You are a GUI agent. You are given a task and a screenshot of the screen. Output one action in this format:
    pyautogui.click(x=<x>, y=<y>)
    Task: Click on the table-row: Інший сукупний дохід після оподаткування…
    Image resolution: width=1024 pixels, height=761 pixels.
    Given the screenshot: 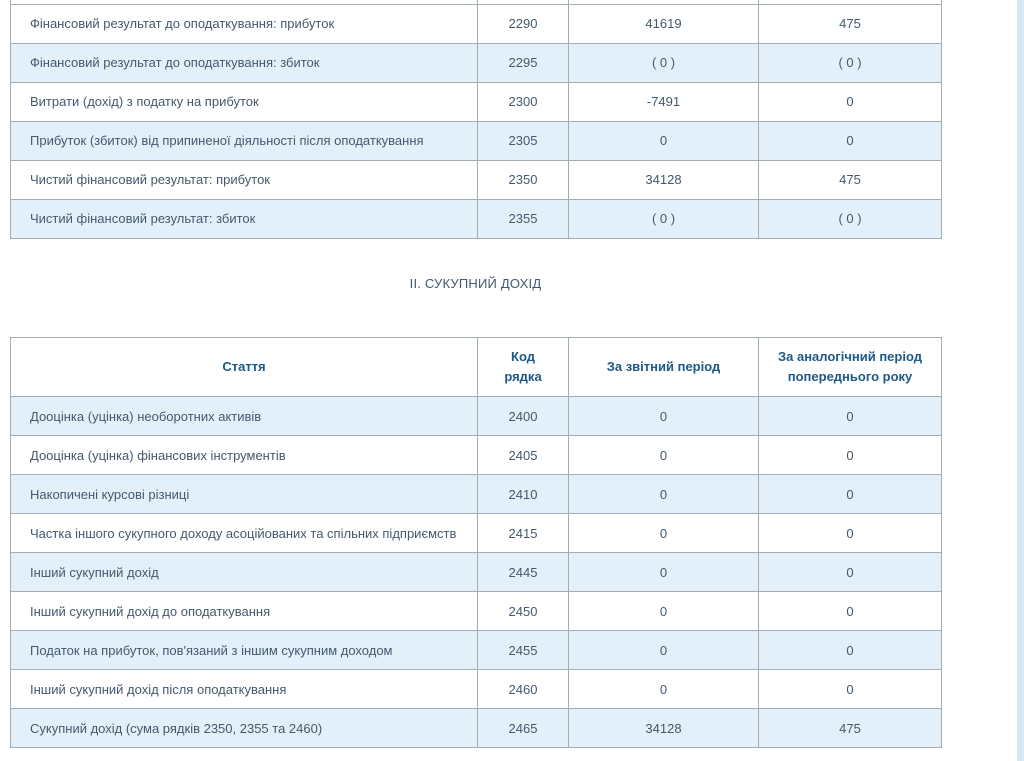 What is the action you would take?
    pyautogui.click(x=476, y=689)
    